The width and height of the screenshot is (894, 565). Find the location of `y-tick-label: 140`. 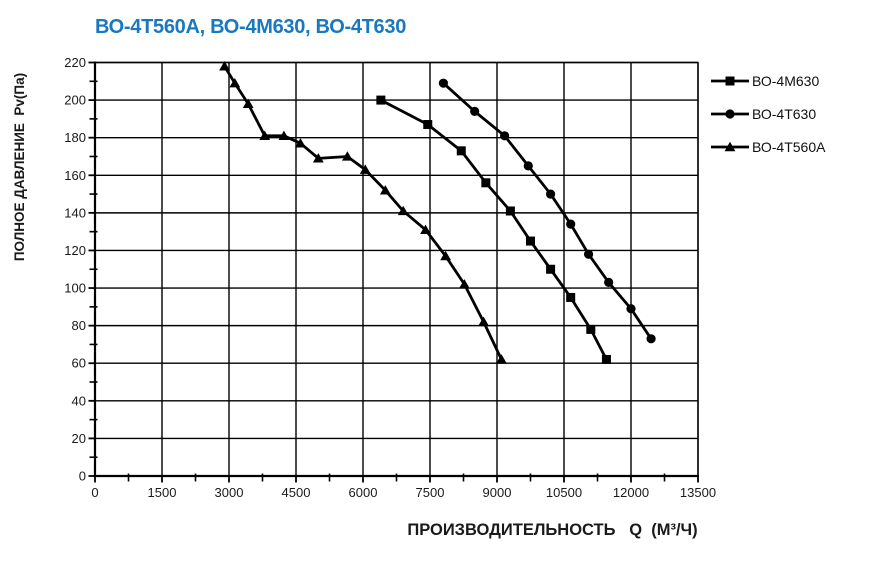

y-tick-label: 140 is located at coordinates (75, 212).